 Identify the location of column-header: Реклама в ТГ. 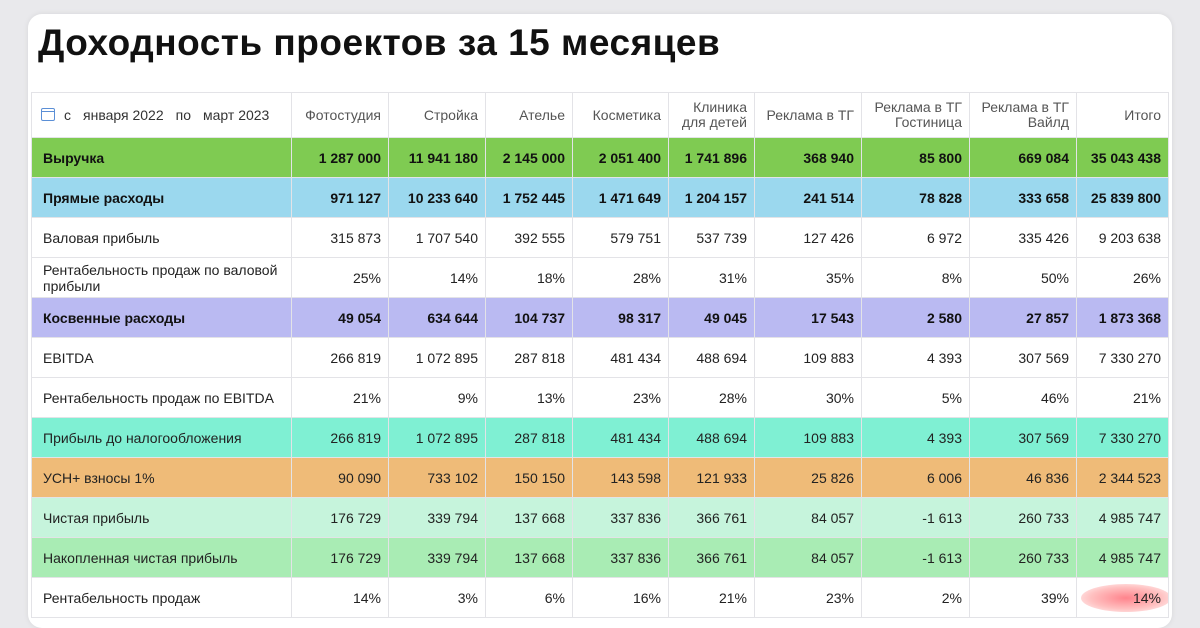
(808, 115).